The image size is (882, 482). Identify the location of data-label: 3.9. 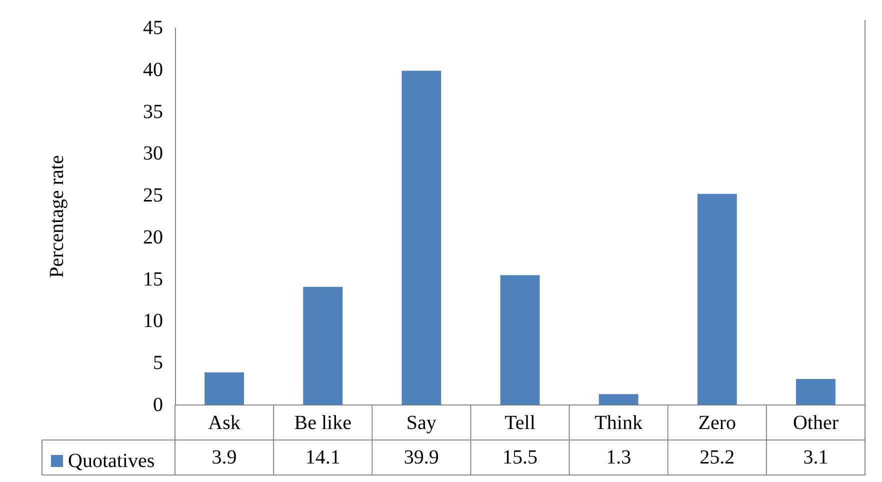
(224, 457).